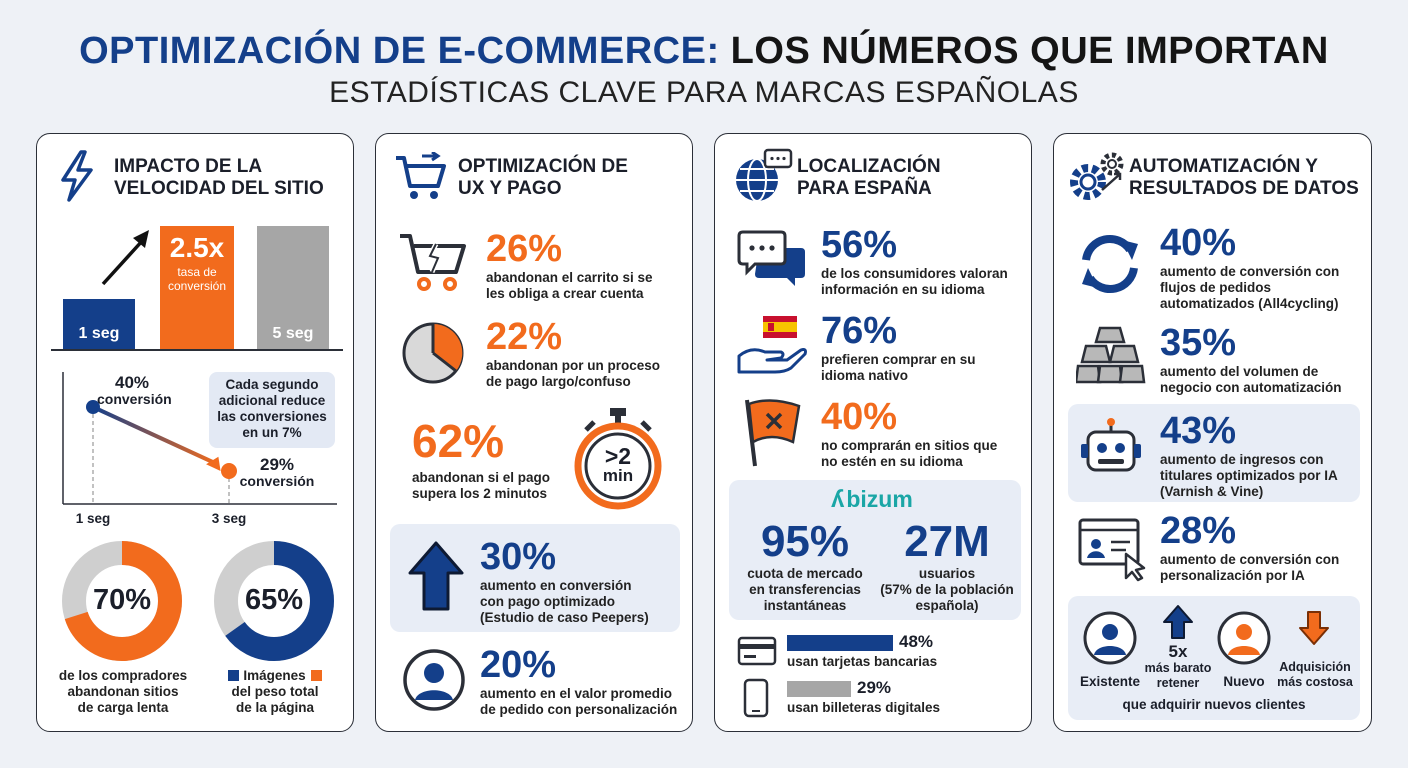  Describe the element at coordinates (869, 166) in the screenshot. I see `panel3-title-l1: LOCALIZACIÓN` at that location.